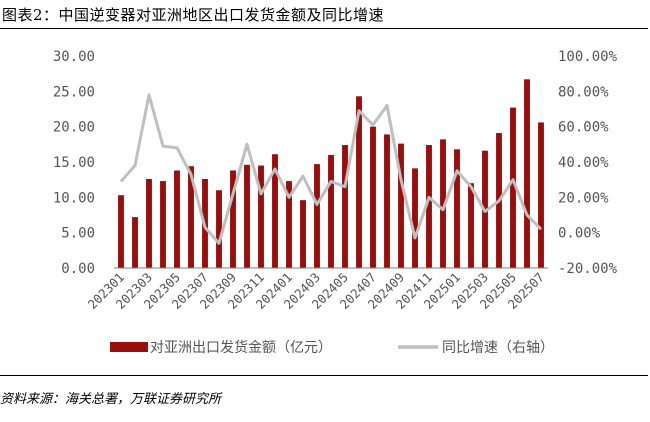 The width and height of the screenshot is (650, 422). I want to click on left-axis-tick-label: 25.00, so click(74, 92).